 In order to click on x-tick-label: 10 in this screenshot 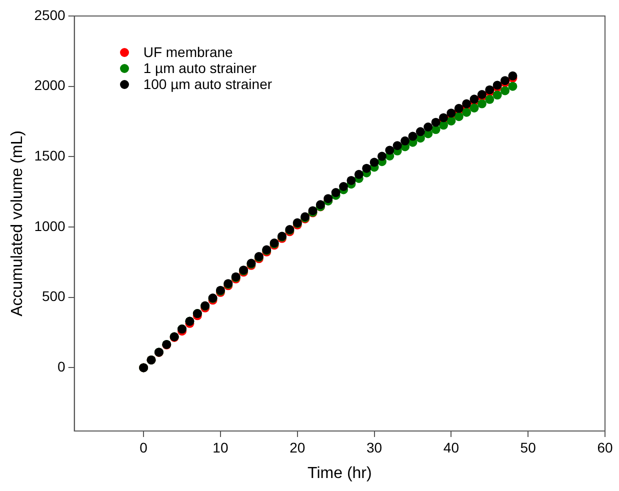, I will do `click(220, 447)`.